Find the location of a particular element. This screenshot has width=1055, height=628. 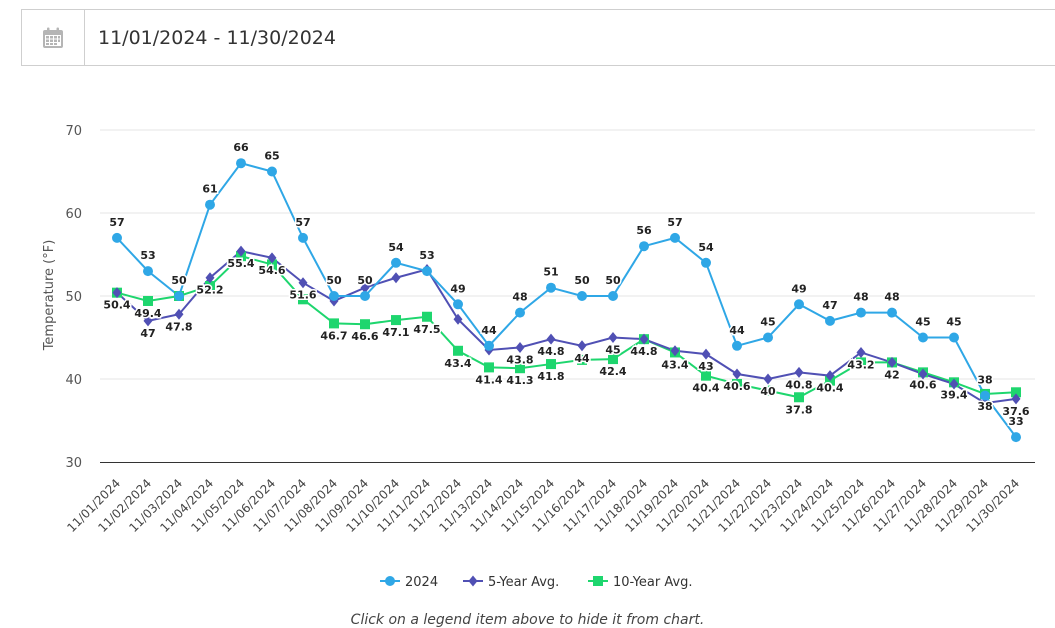

data-label: 56 is located at coordinates (644, 230).